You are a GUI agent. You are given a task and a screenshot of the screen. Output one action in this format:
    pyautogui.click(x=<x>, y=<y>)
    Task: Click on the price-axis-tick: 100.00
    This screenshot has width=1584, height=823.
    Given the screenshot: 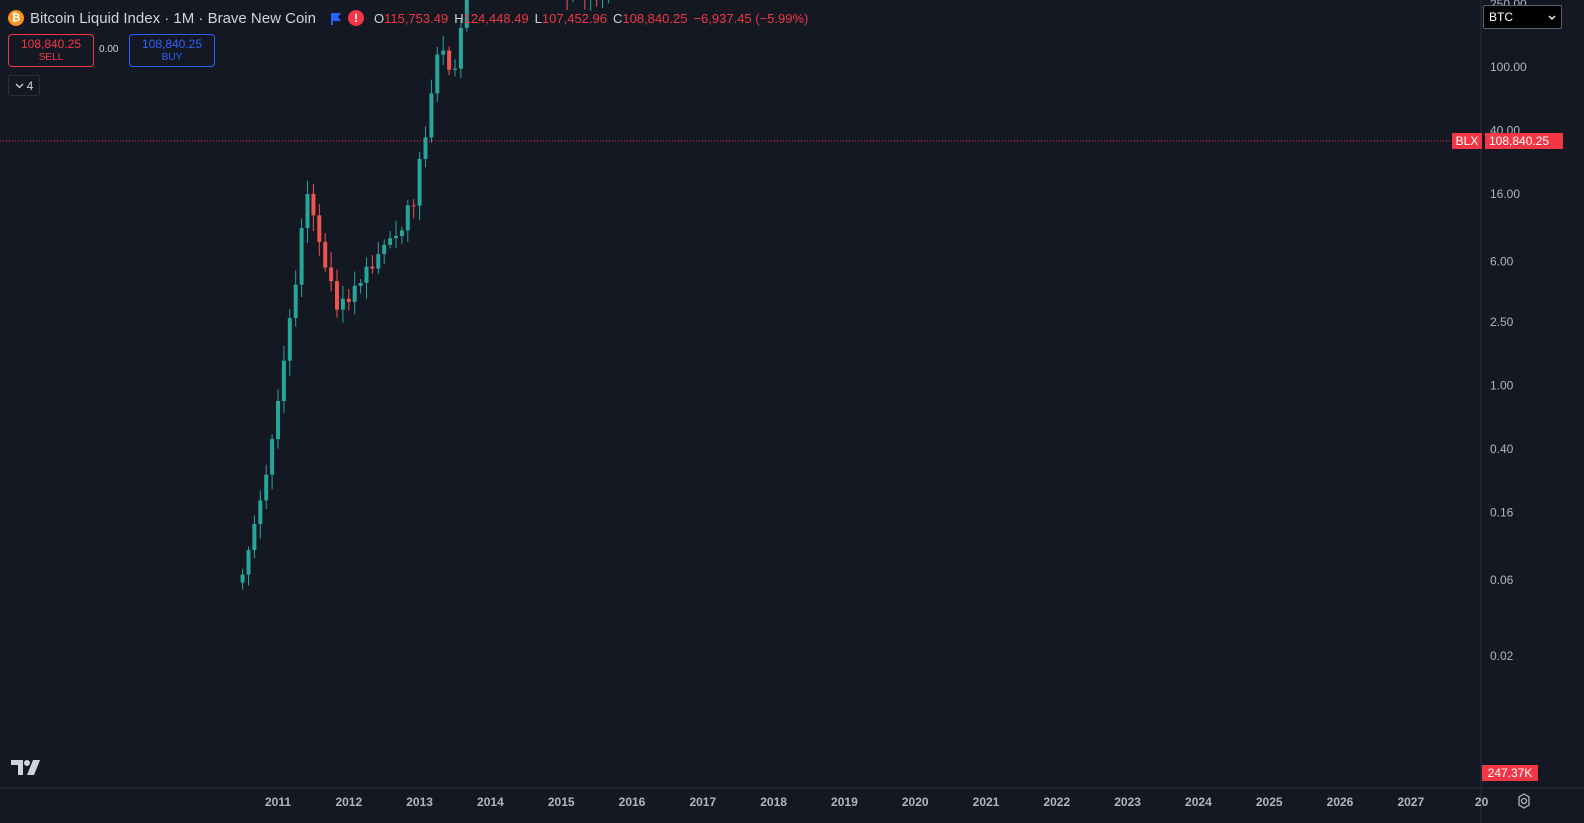 What is the action you would take?
    pyautogui.click(x=1508, y=67)
    